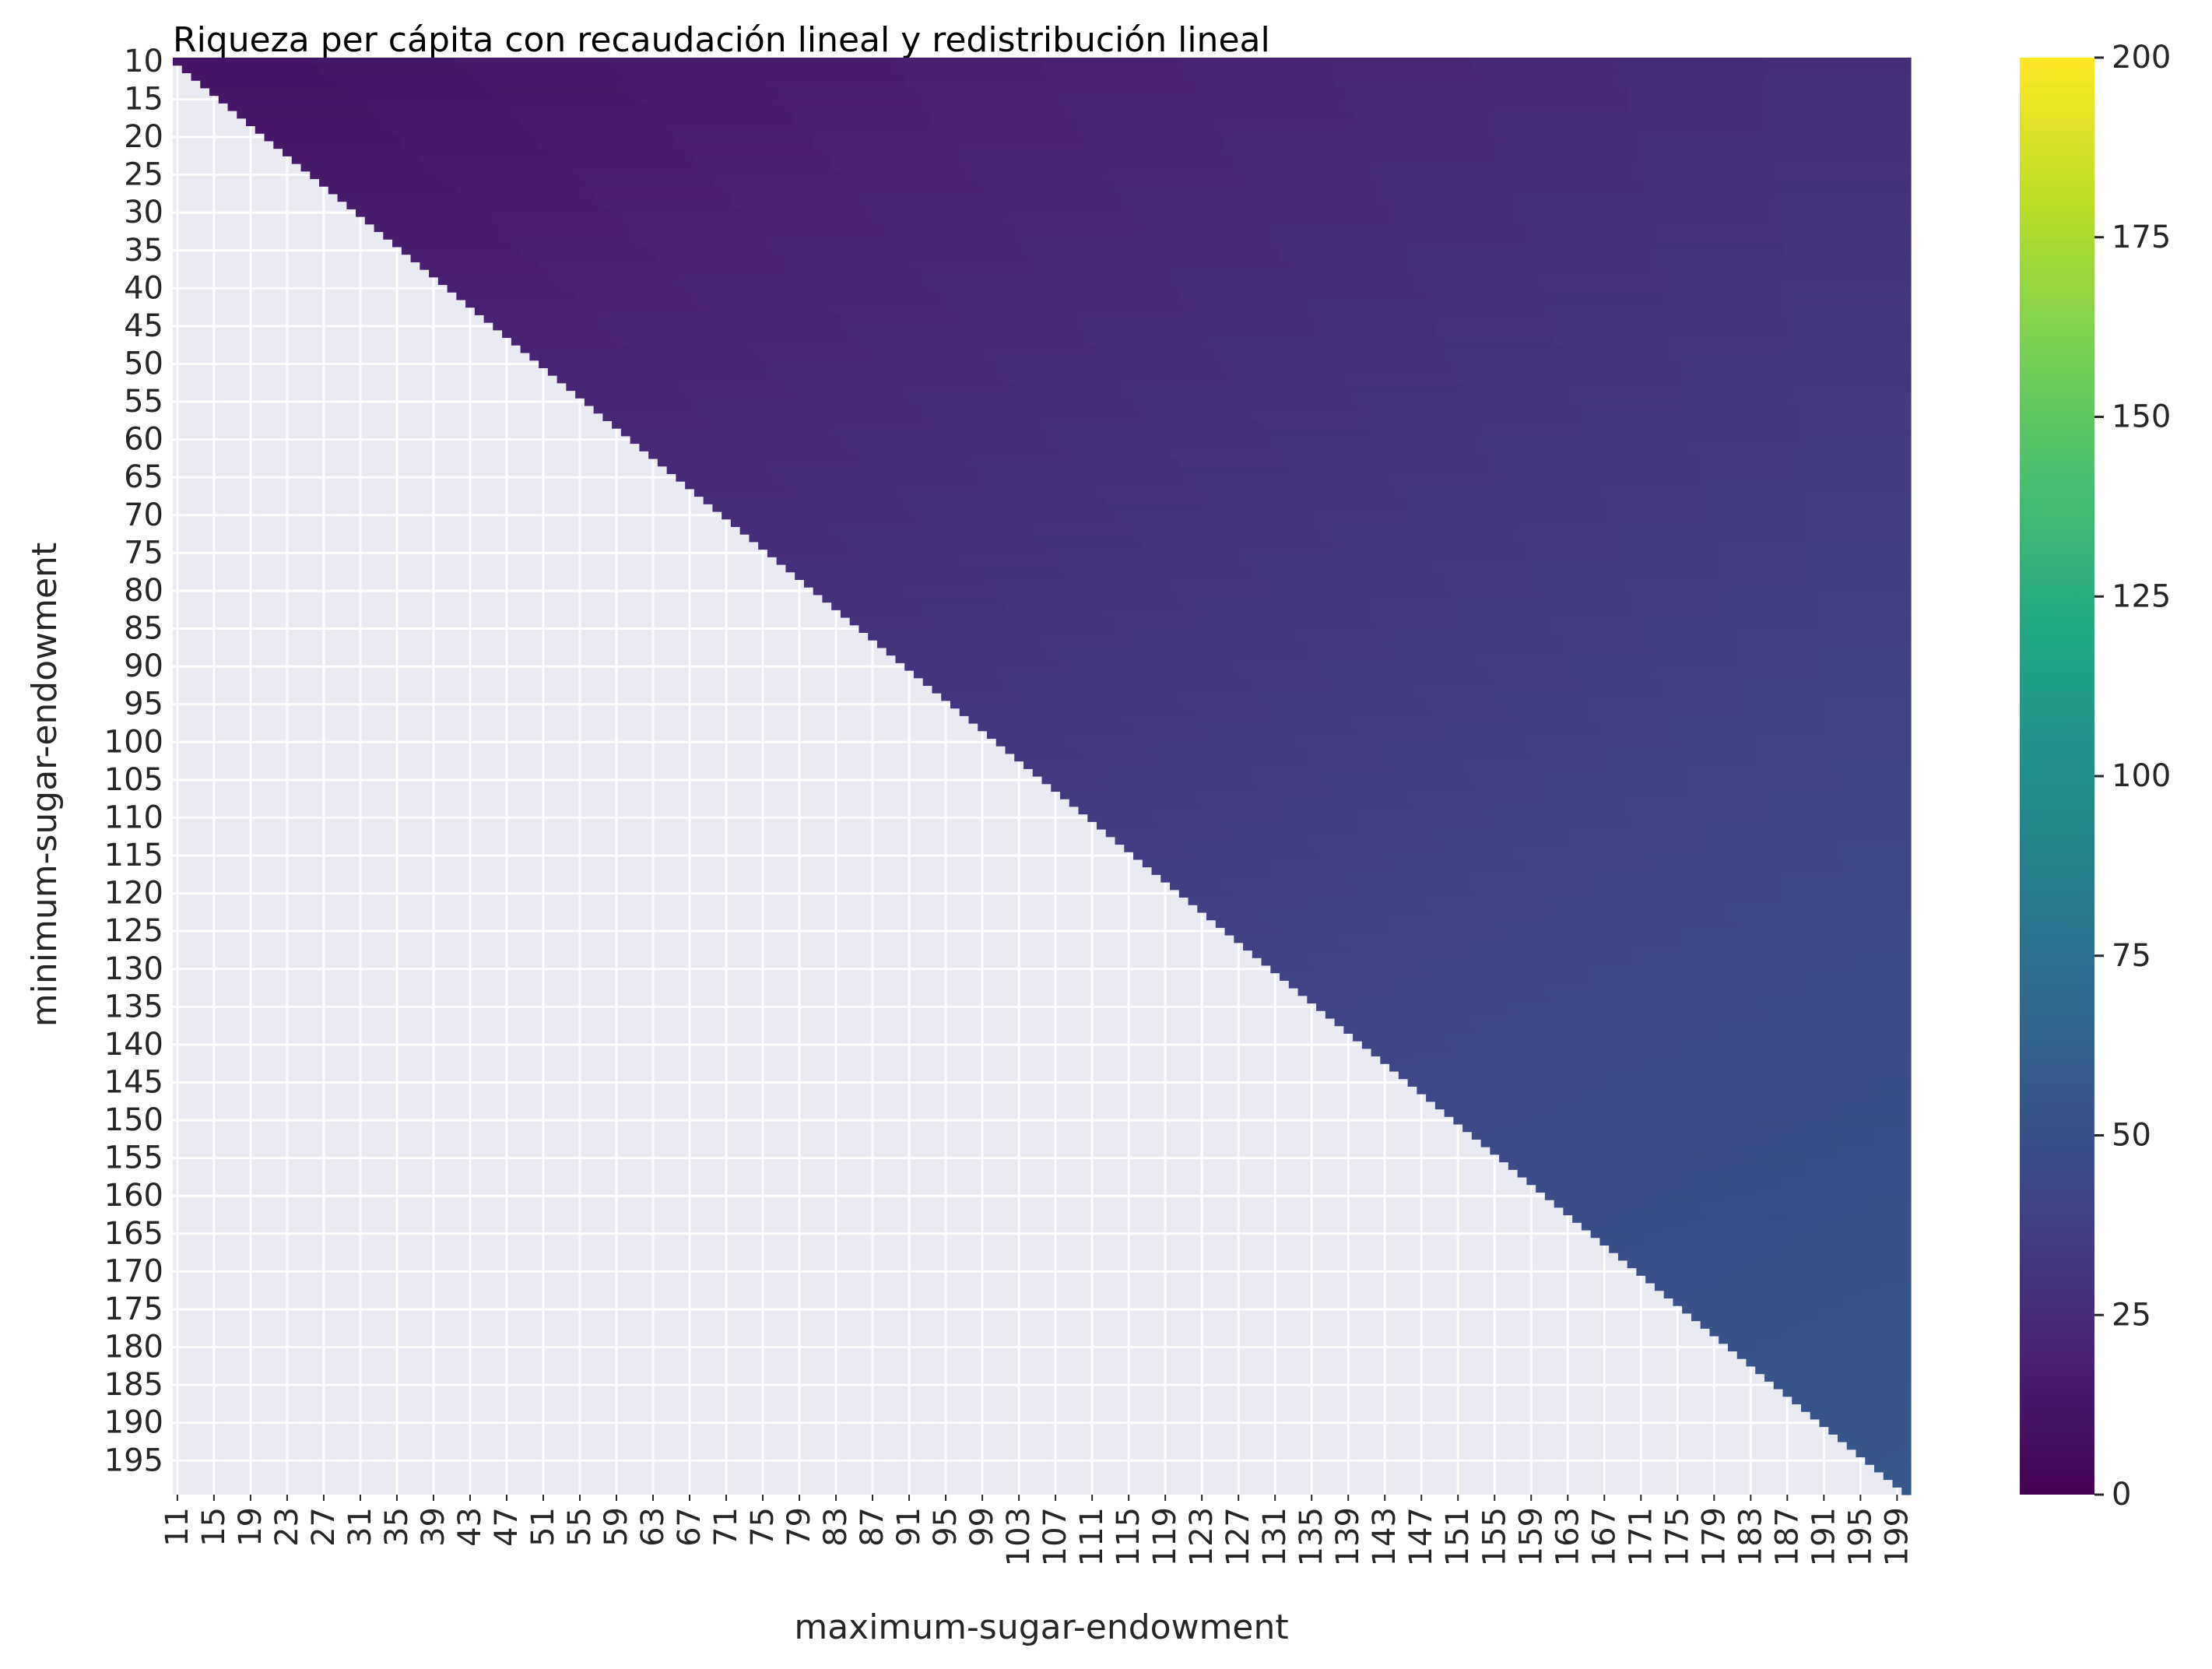 The image size is (2212, 1669). I want to click on x-tick-label: 47, so click(507, 1527).